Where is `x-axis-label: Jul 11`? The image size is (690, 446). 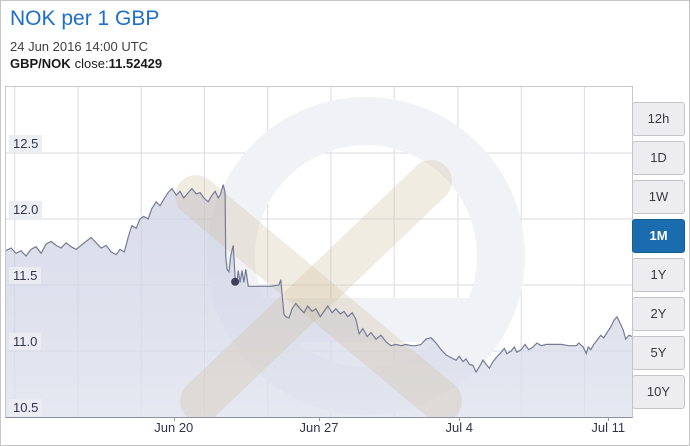
x-axis-label: Jul 11 is located at coordinates (608, 427).